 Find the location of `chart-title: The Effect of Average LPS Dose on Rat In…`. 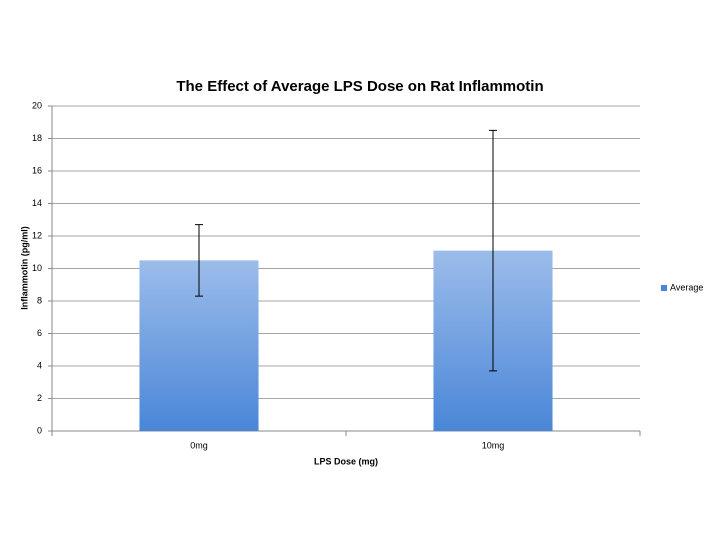

chart-title: The Effect of Average LPS Dose on Rat In… is located at coordinates (359, 86).